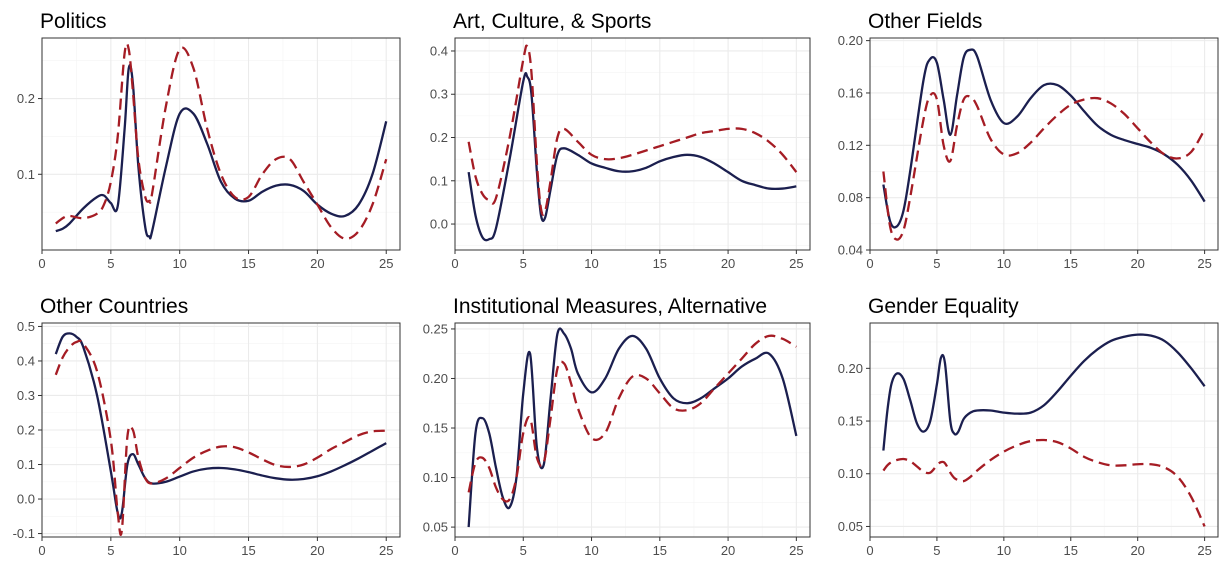 This screenshot has height=572, width=1231. Describe the element at coordinates (850, 145) in the screenshot. I see `y-tick-label: 0.12` at that location.